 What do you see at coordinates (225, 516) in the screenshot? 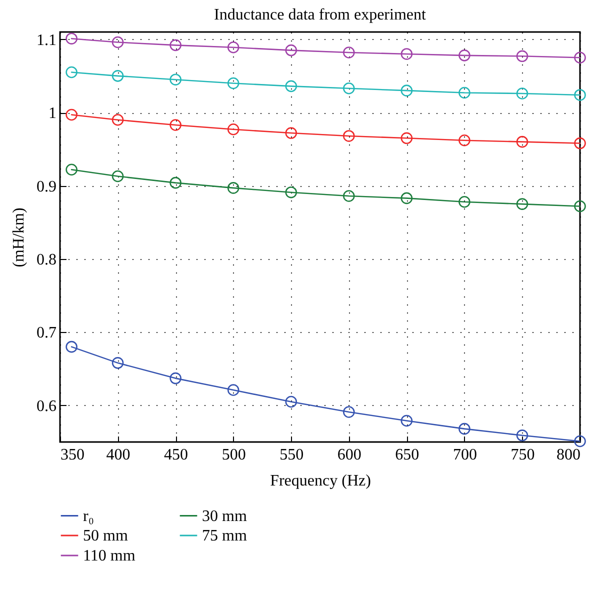
I see `legend-label: 30 mm` at bounding box center [225, 516].